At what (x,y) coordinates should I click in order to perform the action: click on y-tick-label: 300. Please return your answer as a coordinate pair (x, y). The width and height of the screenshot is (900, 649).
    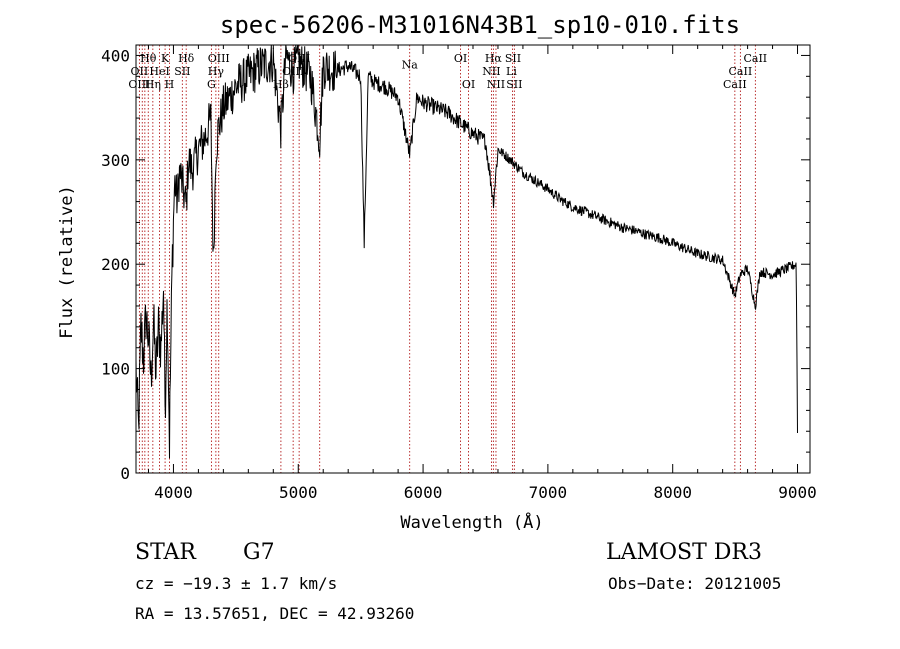
    Looking at the image, I should click on (115, 160).